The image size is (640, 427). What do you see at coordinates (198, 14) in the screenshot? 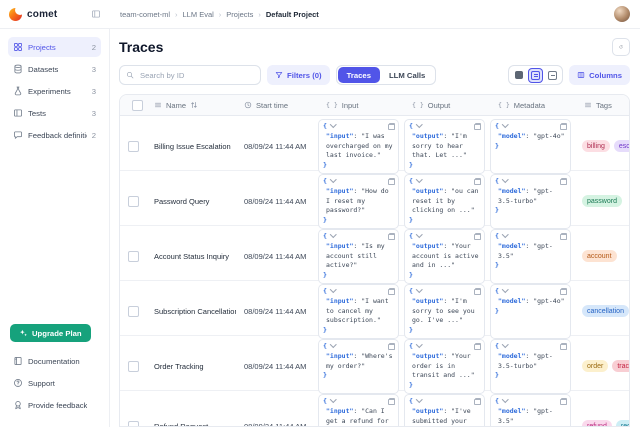
I see `breadcrumb-item: LLM Eval` at bounding box center [198, 14].